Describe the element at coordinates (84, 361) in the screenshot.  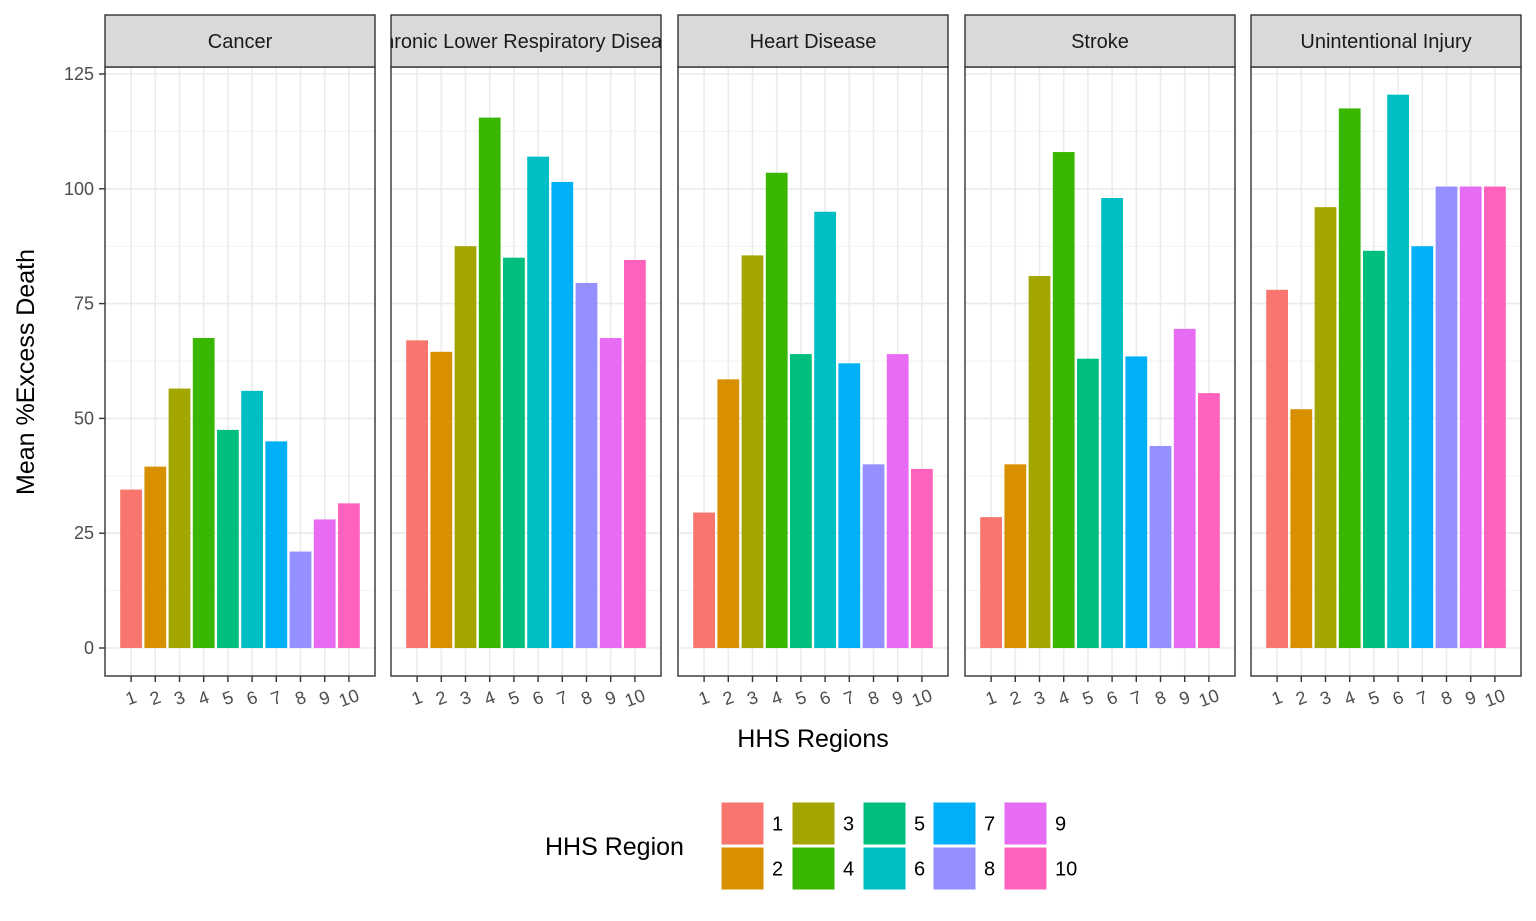
I see `y-axis: 0 25 50 75 100 125` at that location.